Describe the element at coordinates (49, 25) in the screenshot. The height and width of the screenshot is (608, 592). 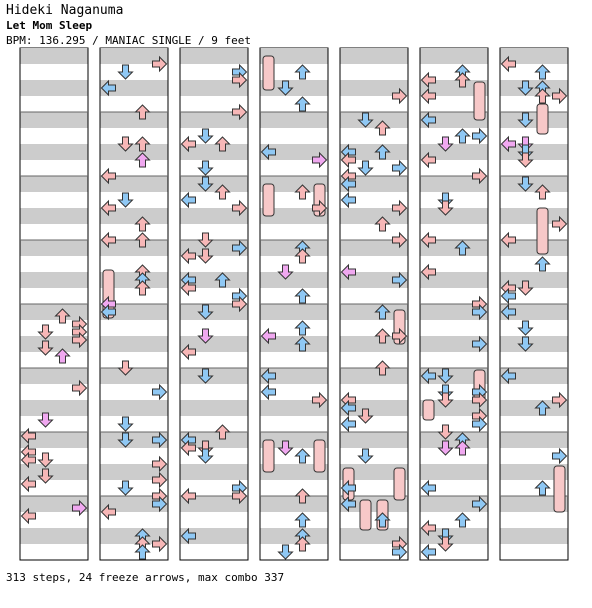
I see `song-title: Let Mom Sleep` at that location.